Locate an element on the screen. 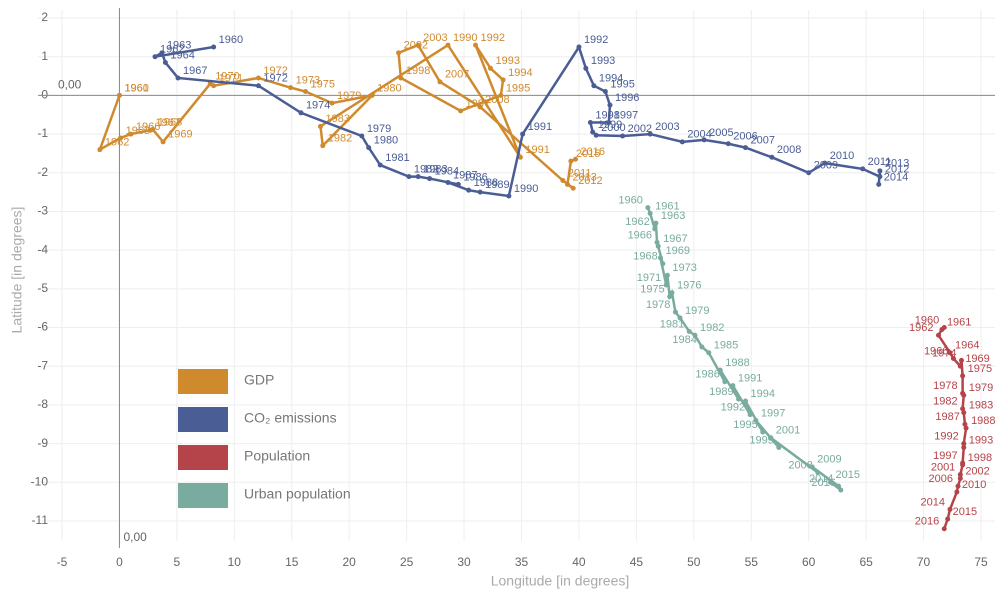 Image resolution: width=999 pixels, height=599 pixels. legend-swatch is located at coordinates (203, 495).